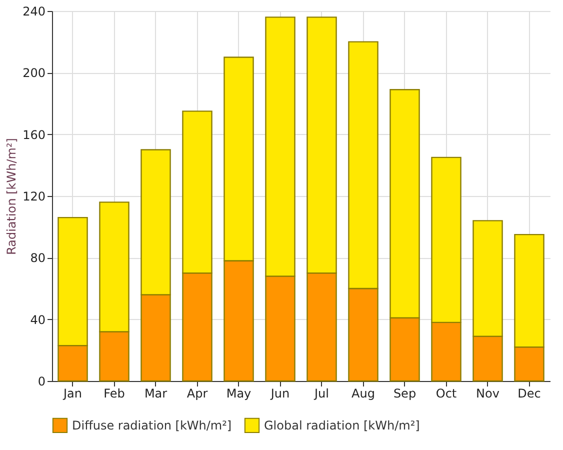 The height and width of the screenshot is (450, 563). Describe the element at coordinates (156, 393) in the screenshot. I see `x-tick-label: Mar` at that location.